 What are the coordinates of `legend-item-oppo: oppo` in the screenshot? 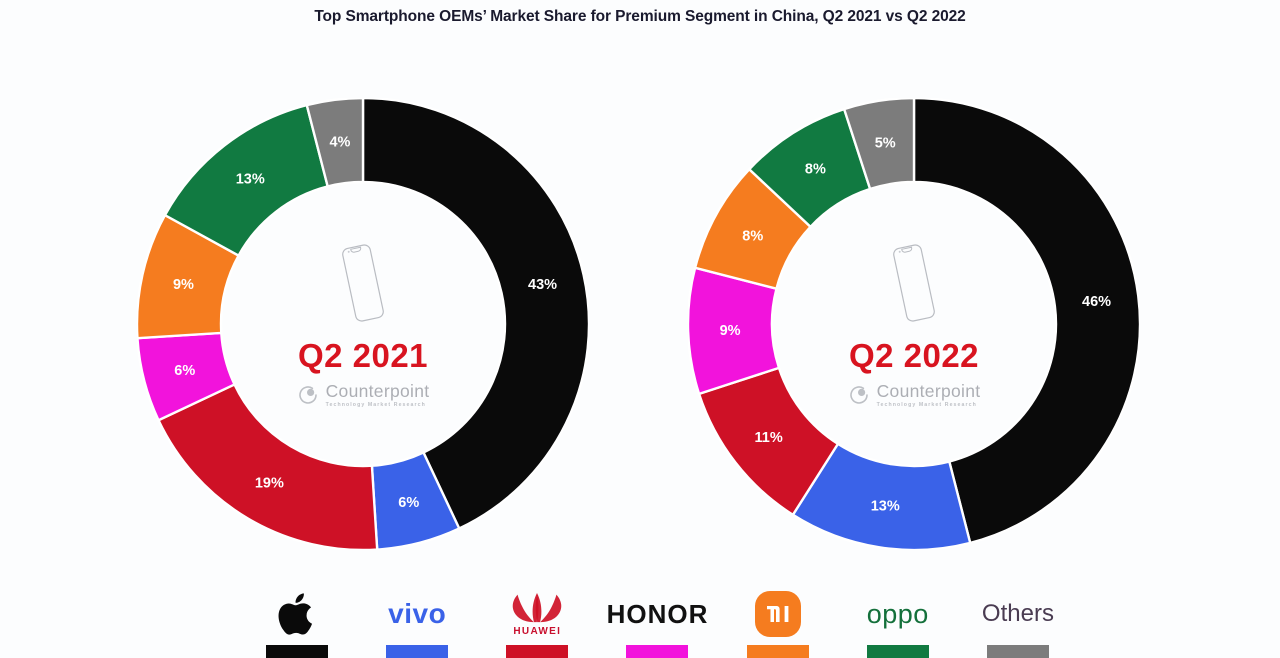 It's located at (898, 623).